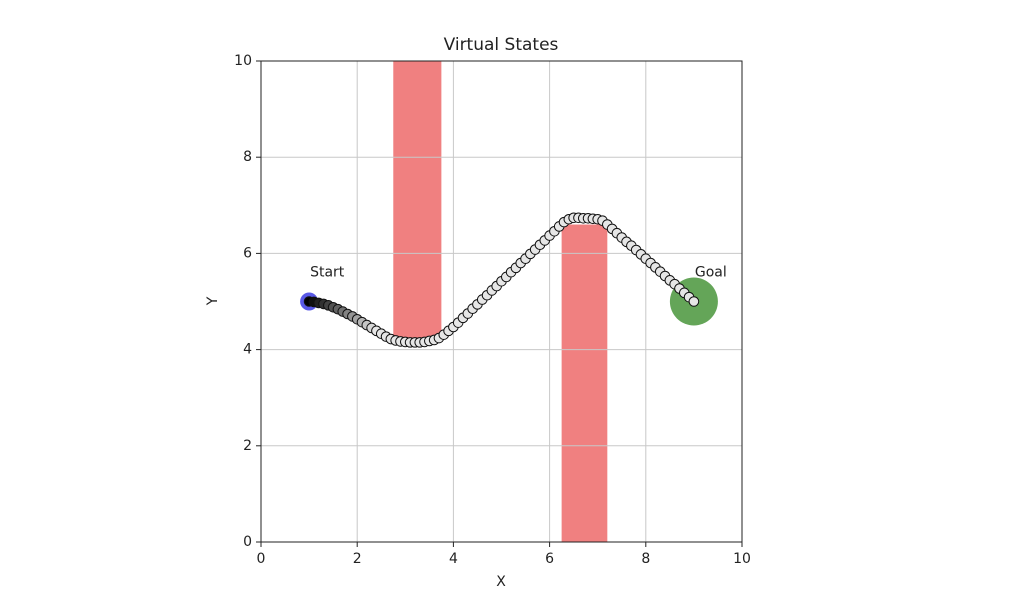 The height and width of the screenshot is (605, 1024). Describe the element at coordinates (213, 301) in the screenshot. I see `y-axis-label: Y` at that location.